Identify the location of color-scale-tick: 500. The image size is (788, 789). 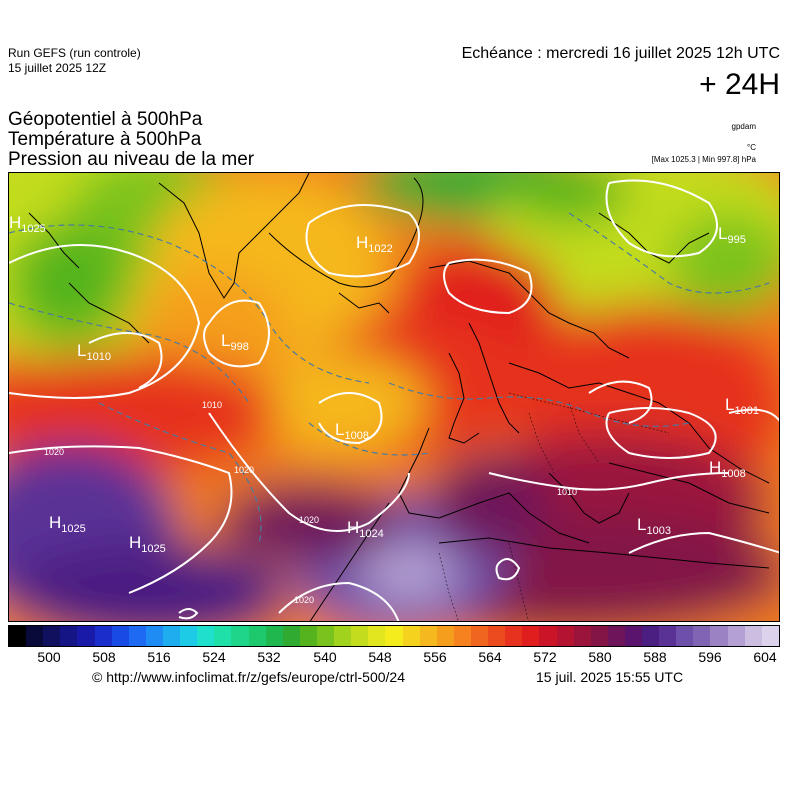
(49, 657).